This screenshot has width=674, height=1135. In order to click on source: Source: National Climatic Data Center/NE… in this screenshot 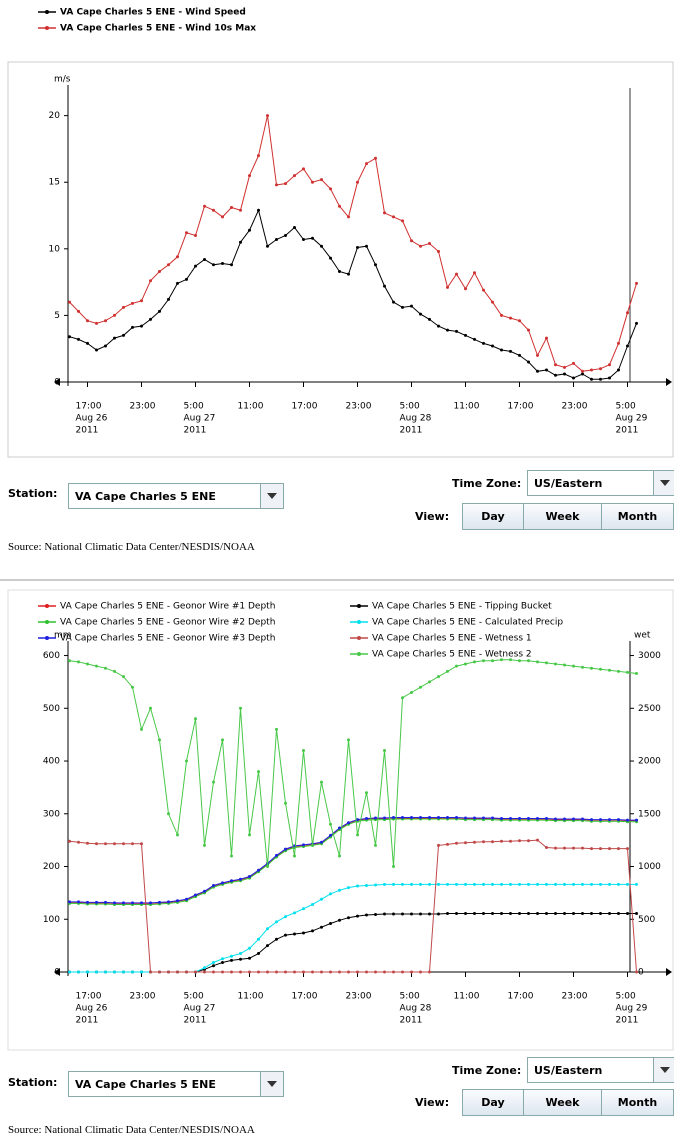, I will do `click(131, 547)`.